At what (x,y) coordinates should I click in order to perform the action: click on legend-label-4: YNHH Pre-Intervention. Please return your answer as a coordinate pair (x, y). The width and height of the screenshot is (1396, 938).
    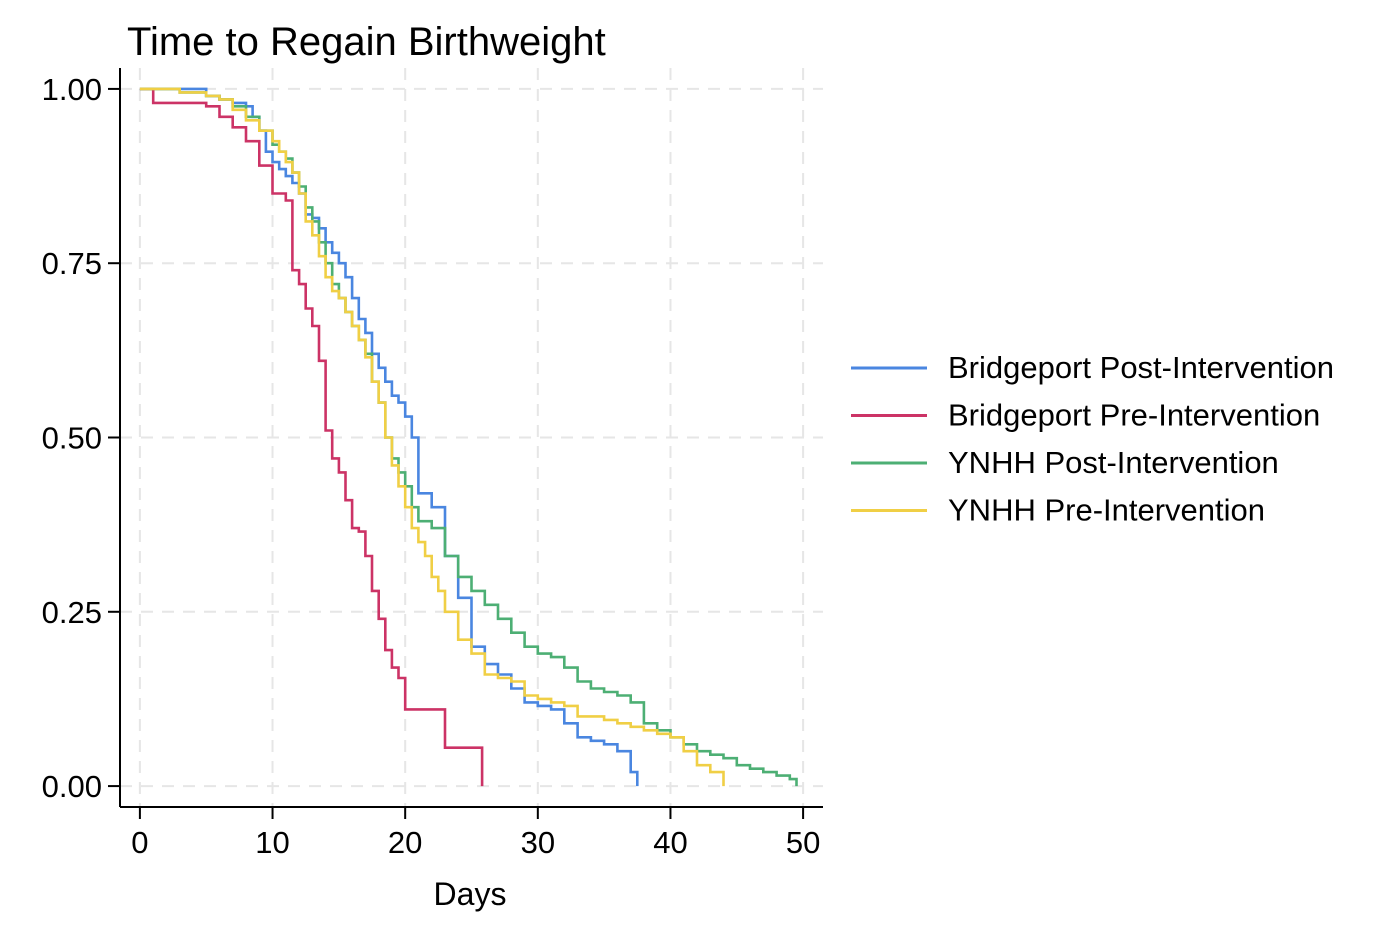
    Looking at the image, I should click on (1106, 510).